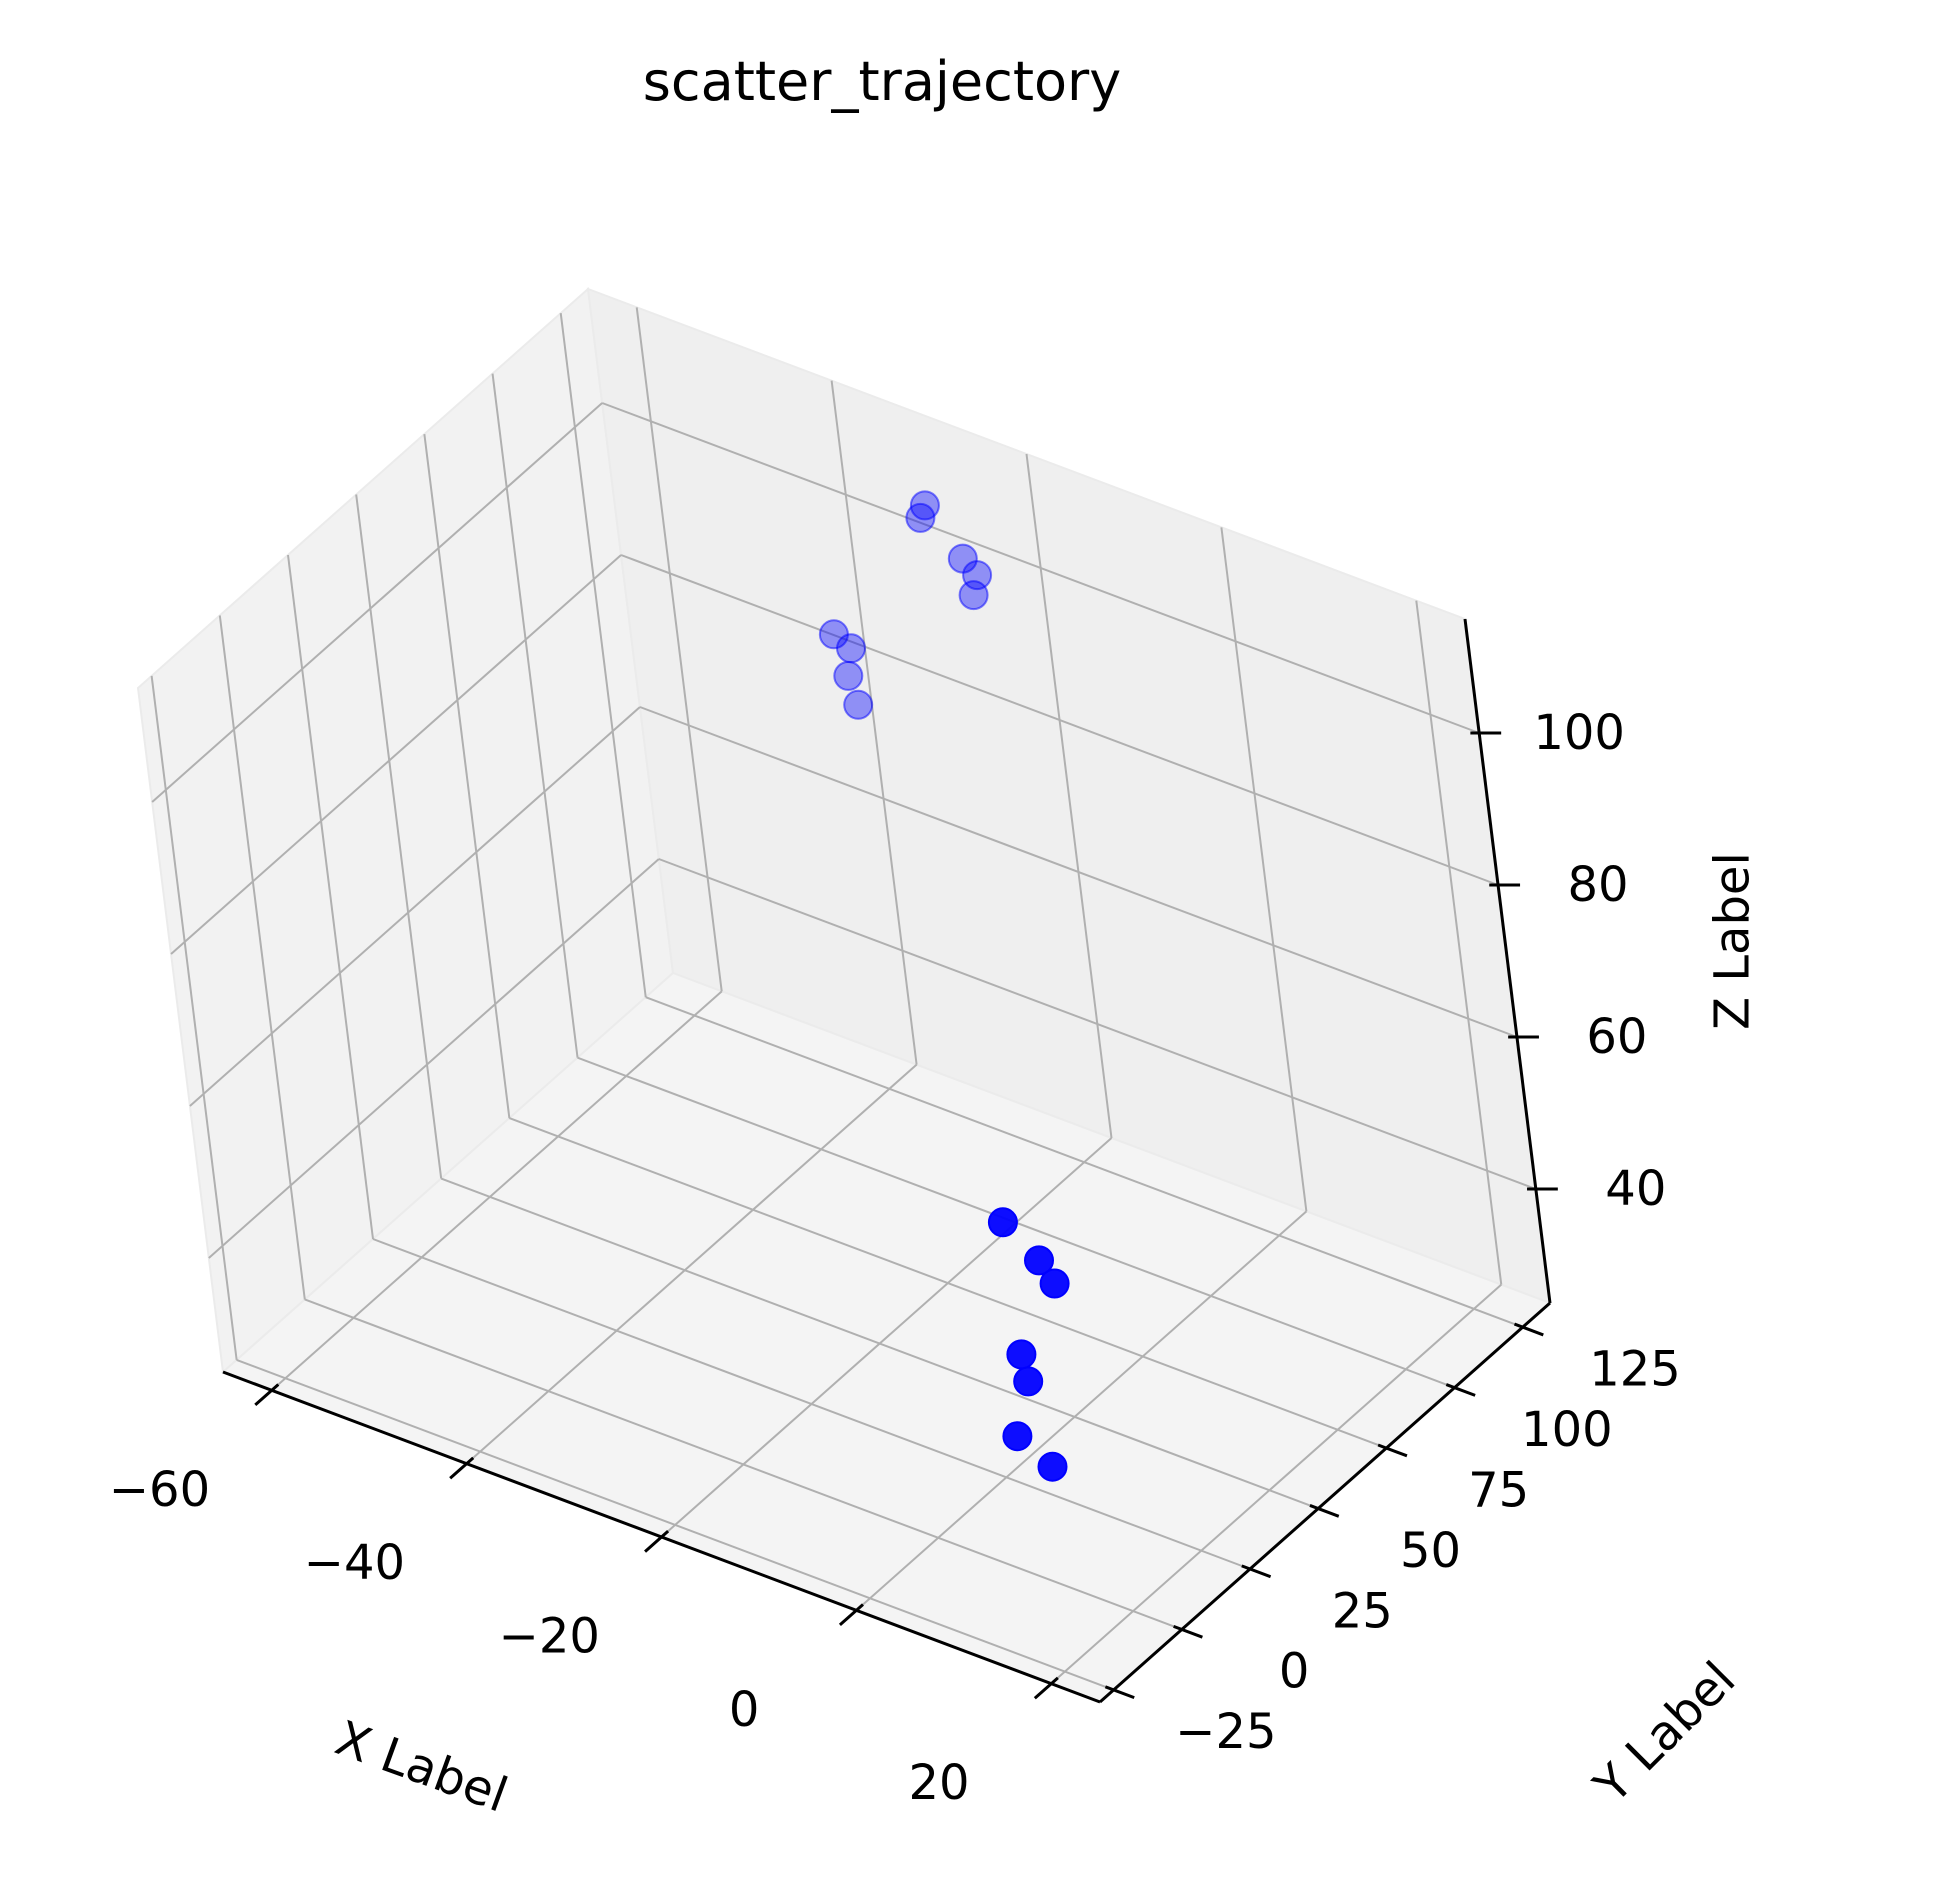  What do you see at coordinates (549, 1637) in the screenshot?
I see `x-tick-label: −20` at bounding box center [549, 1637].